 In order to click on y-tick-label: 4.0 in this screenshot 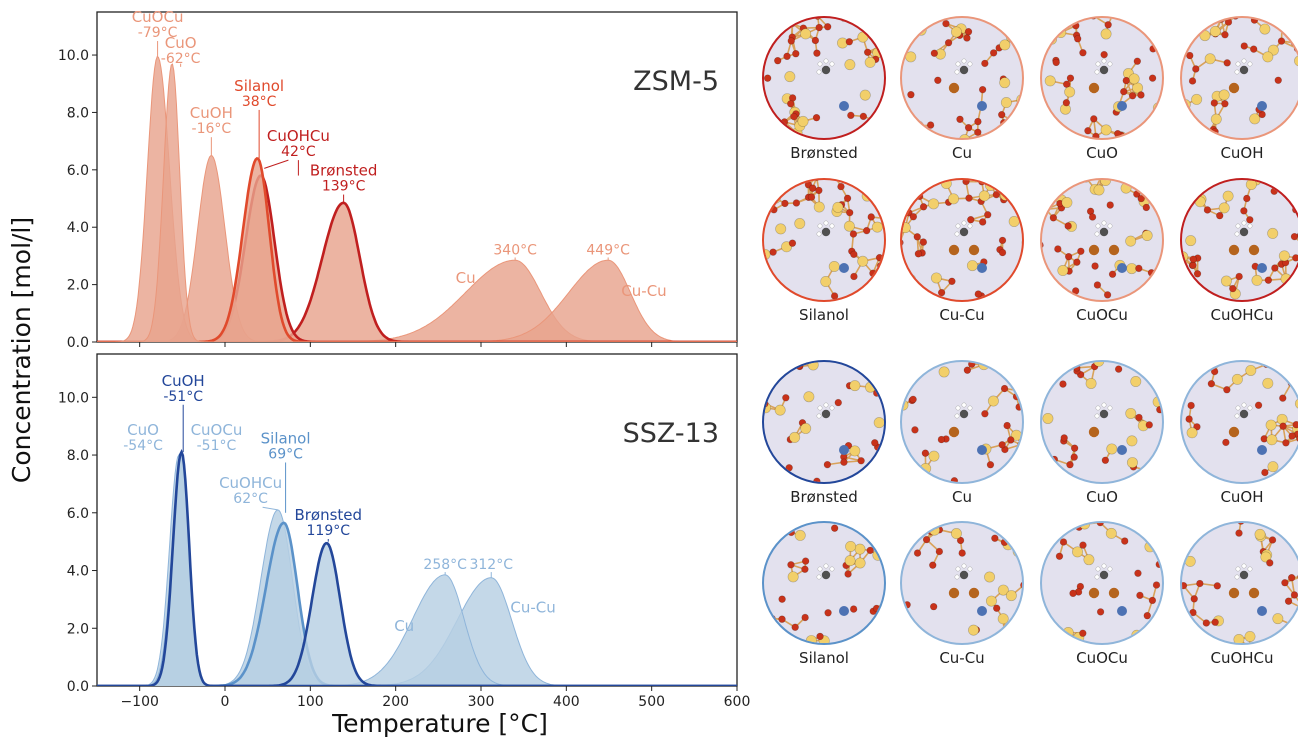, I will do `click(78, 572)`.